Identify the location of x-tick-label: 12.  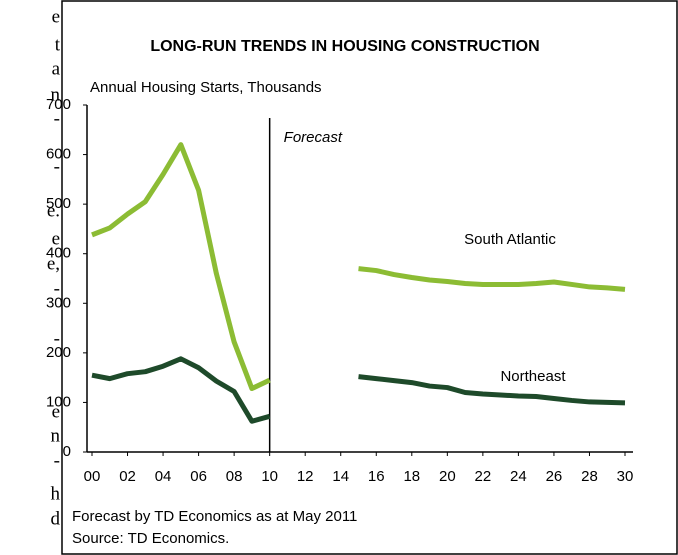
(305, 476).